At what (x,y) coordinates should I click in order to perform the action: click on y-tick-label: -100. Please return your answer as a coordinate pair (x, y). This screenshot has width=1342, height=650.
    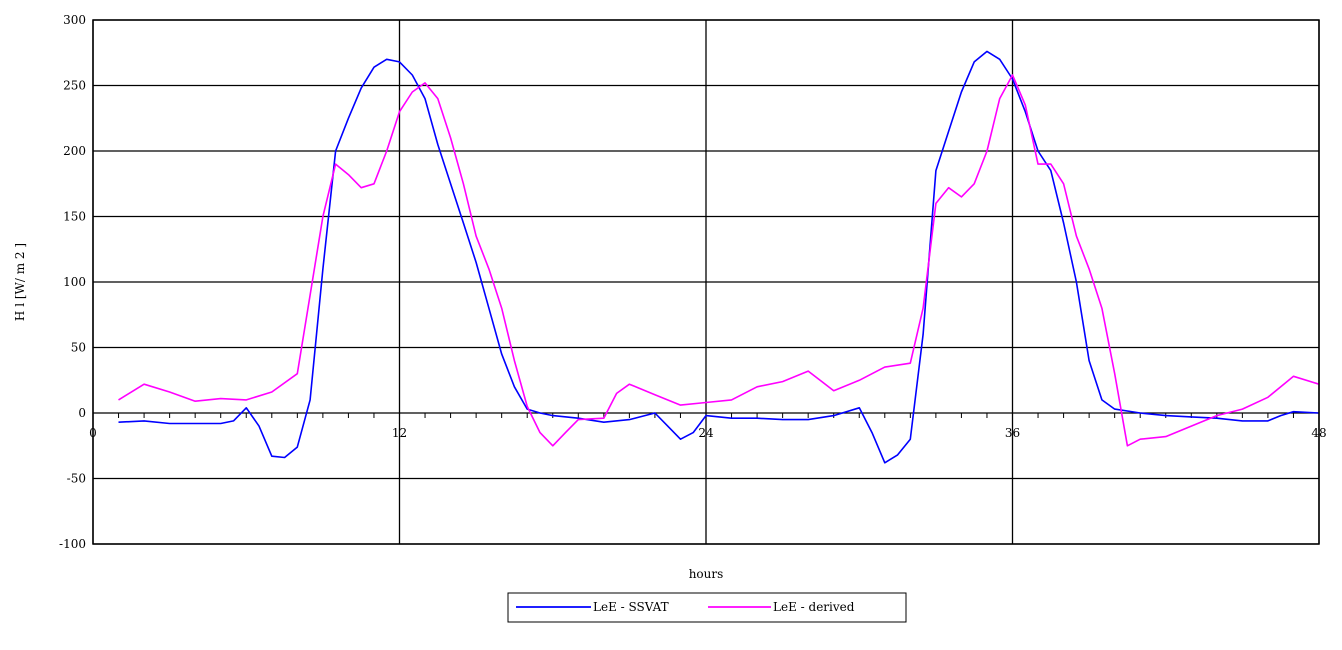
    Looking at the image, I should click on (72, 544).